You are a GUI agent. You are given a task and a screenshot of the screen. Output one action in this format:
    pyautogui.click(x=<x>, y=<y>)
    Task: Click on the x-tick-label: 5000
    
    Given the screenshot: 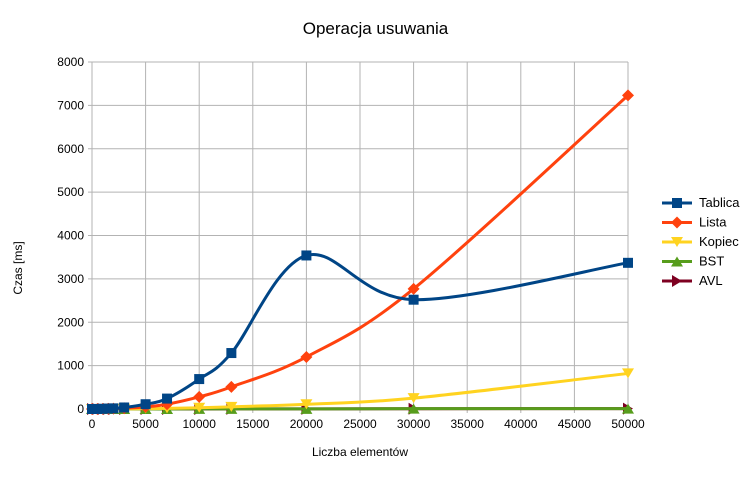 What is the action you would take?
    pyautogui.click(x=145, y=424)
    